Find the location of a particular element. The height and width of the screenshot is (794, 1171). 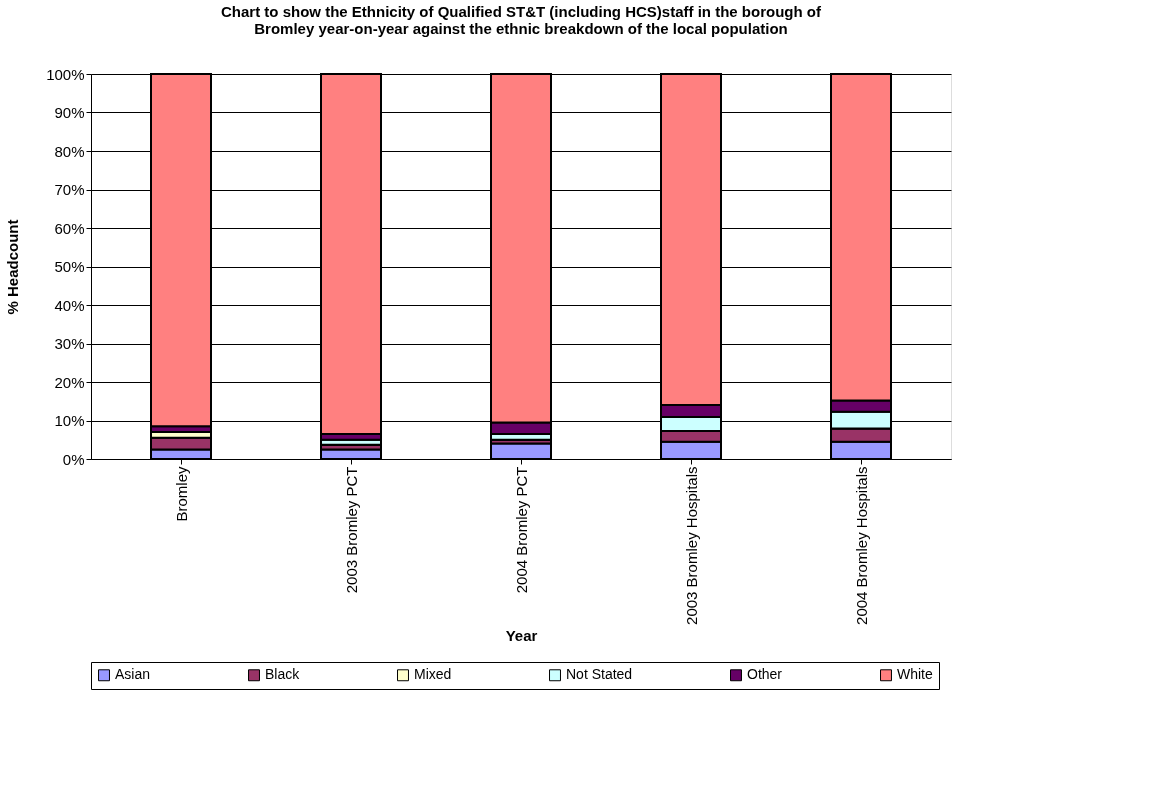

y-tick-label: 50% is located at coordinates (69, 266).